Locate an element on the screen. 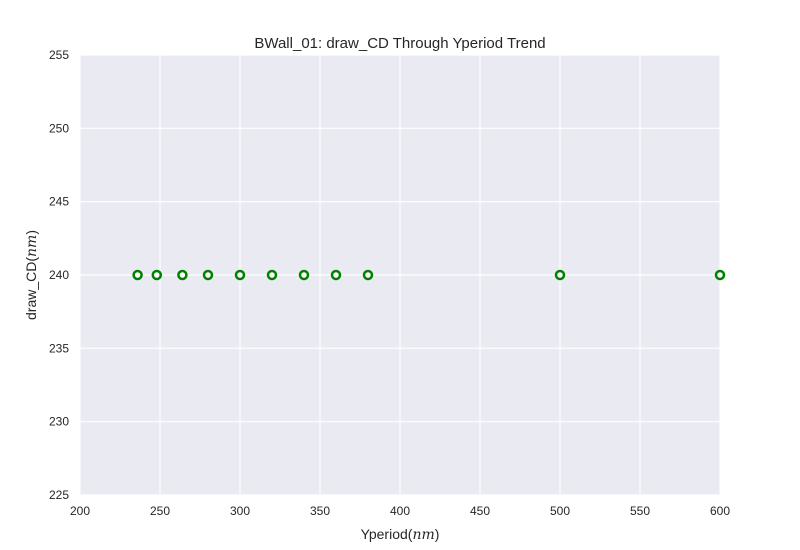  y-axis-label: draw_CD(nm) is located at coordinates (31, 275).